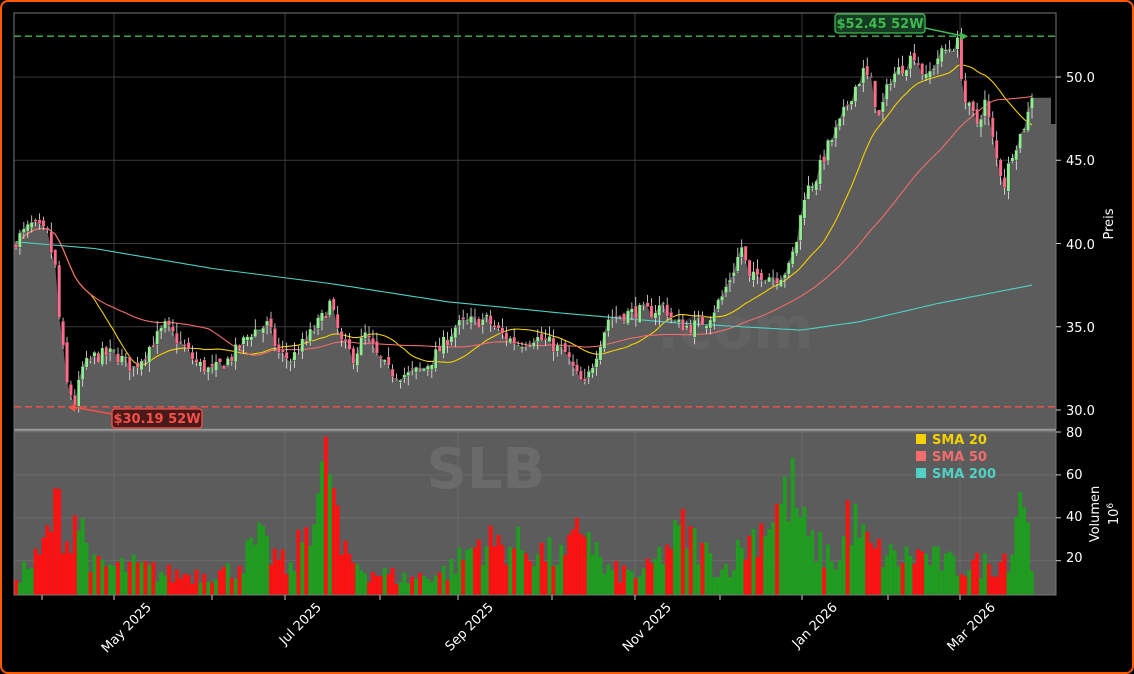 This screenshot has width=1134, height=674. I want to click on legend-label-sma20: SMA 20, so click(959, 440).